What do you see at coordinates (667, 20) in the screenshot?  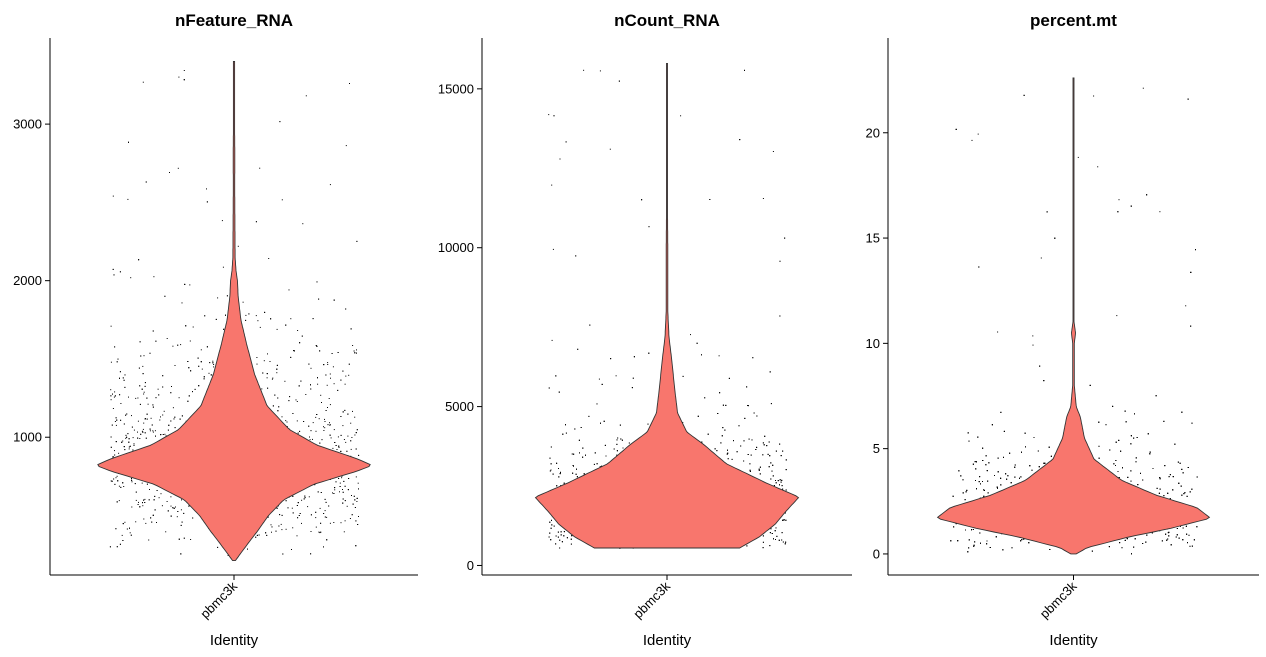 I see `panel-title: nCount_RNA` at bounding box center [667, 20].